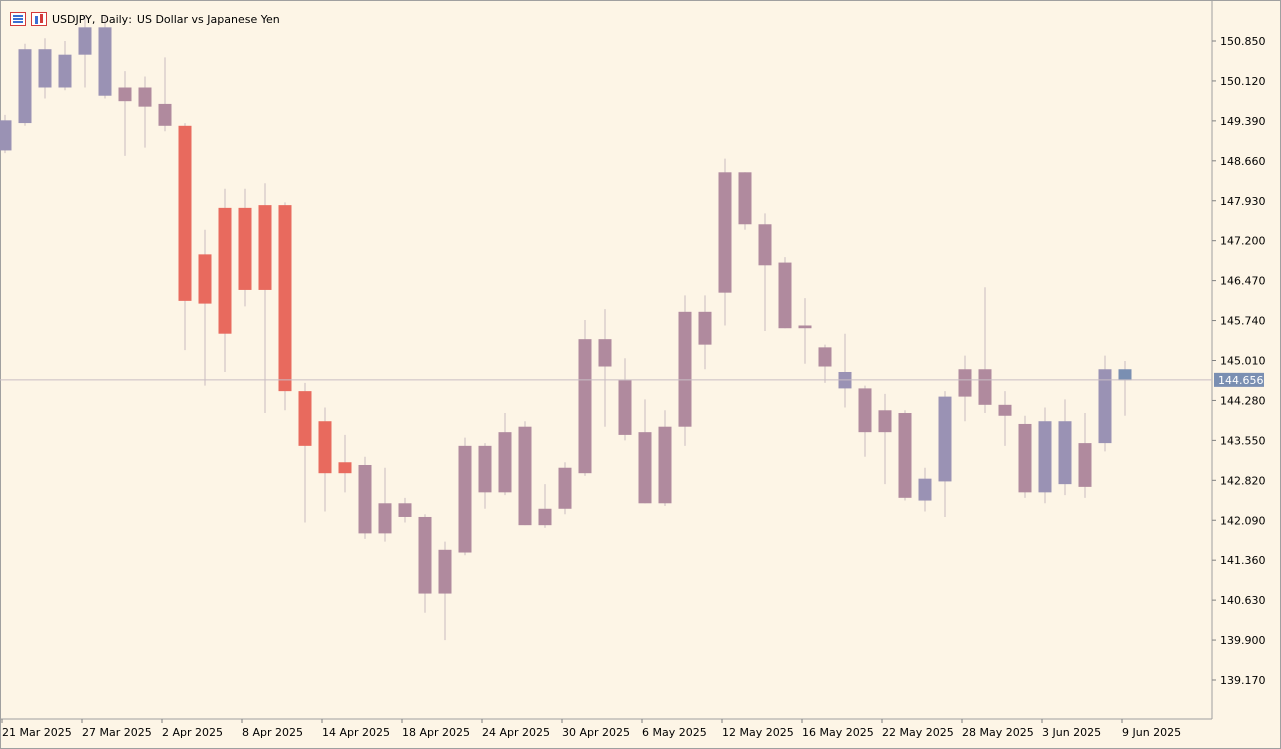  What do you see at coordinates (838, 732) in the screenshot?
I see `time-tick-label: 16 May 2025` at bounding box center [838, 732].